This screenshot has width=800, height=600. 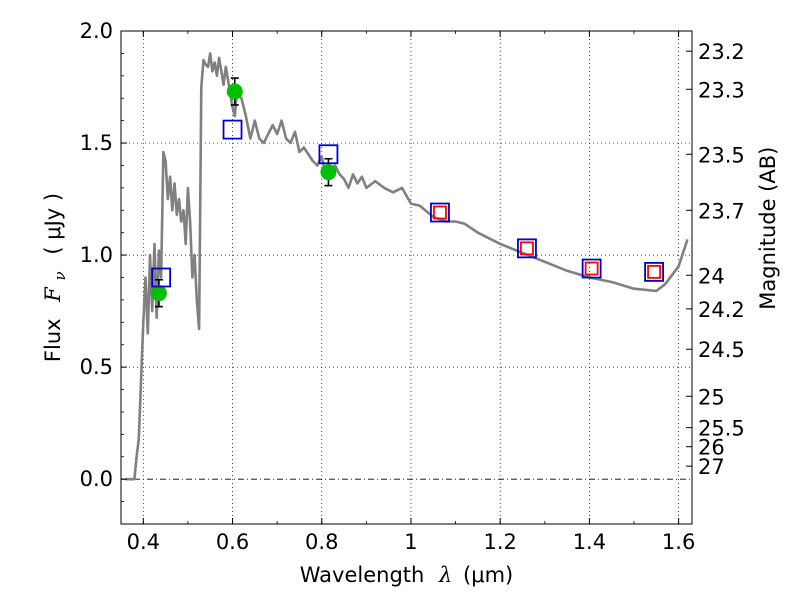 What do you see at coordinates (711, 397) in the screenshot?
I see `y2-tick-label: 25` at bounding box center [711, 397].